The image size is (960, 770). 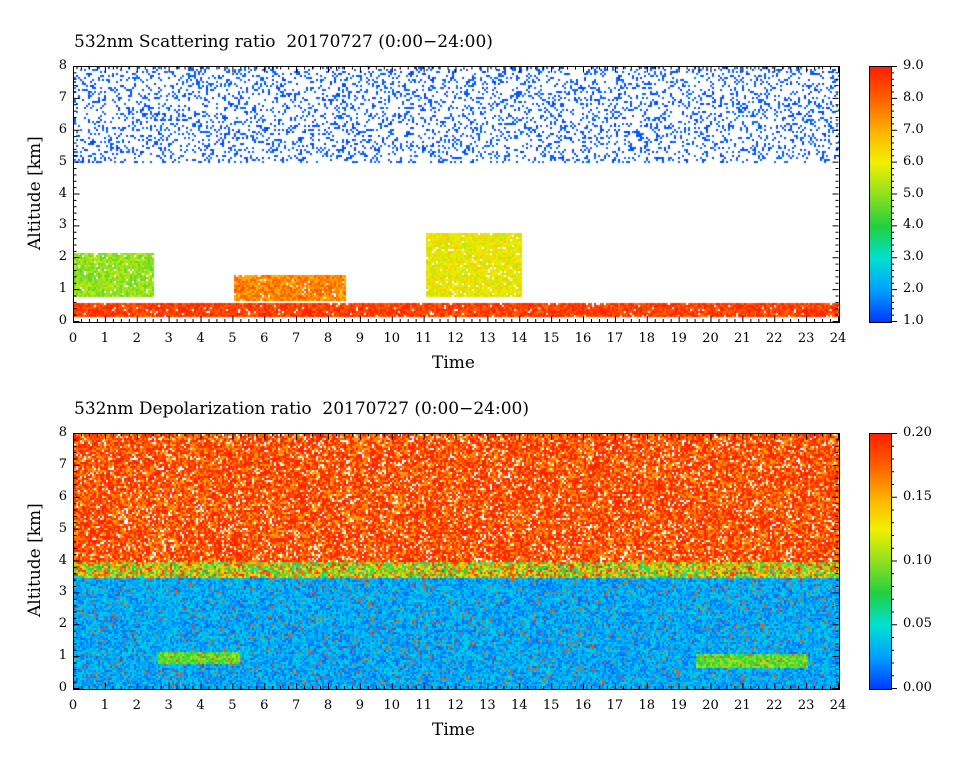 I want to click on colorbar-tick-label: 8.0, so click(x=913, y=97).